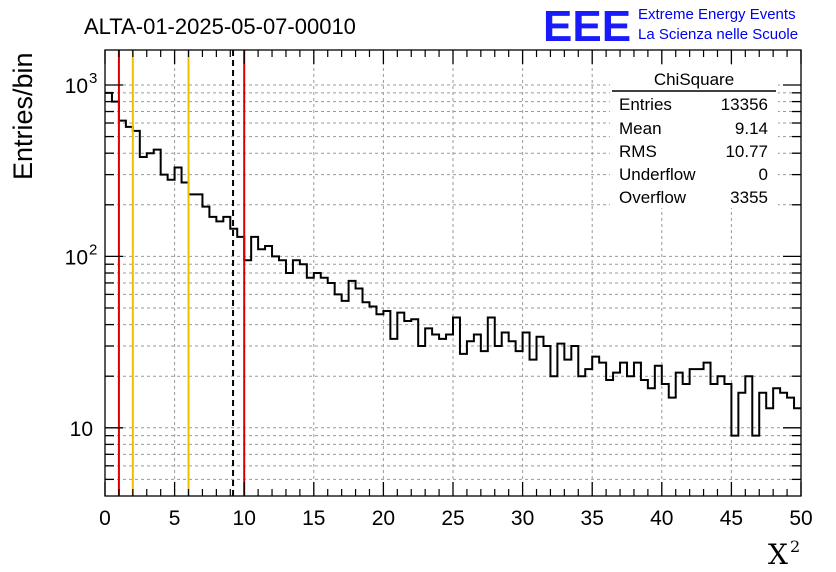  Describe the element at coordinates (744, 104) in the screenshot. I see `stats-value-entries: 13356` at that location.